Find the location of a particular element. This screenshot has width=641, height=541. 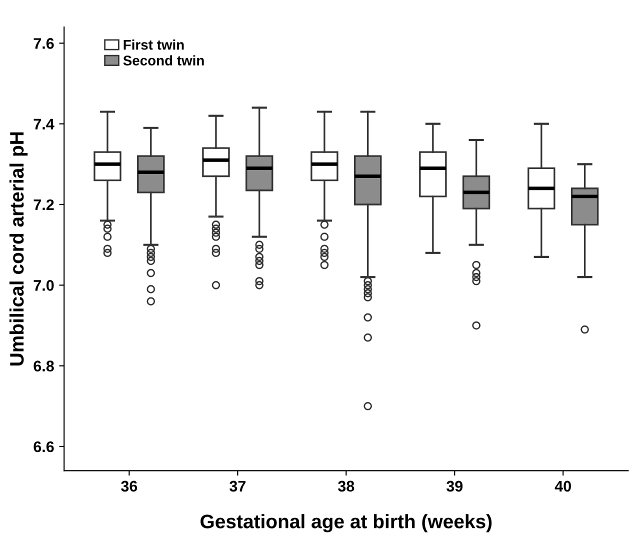

x-tick-label: 36 is located at coordinates (129, 486).